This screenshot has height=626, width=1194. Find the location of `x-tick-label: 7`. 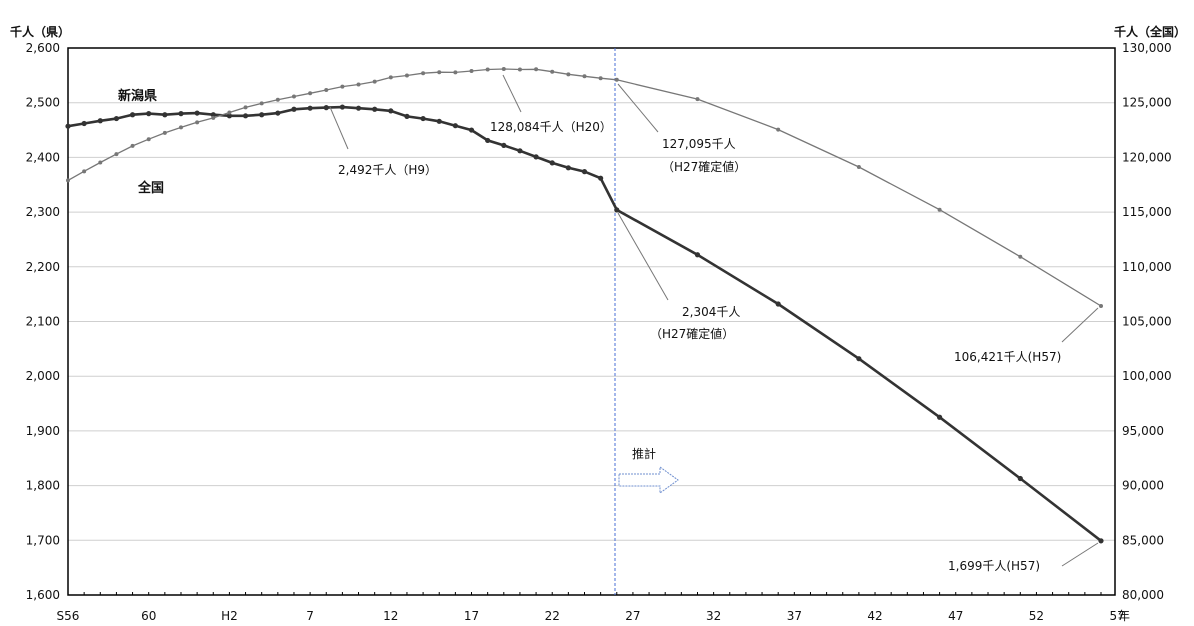

x-tick-label: 7 is located at coordinates (310, 616).